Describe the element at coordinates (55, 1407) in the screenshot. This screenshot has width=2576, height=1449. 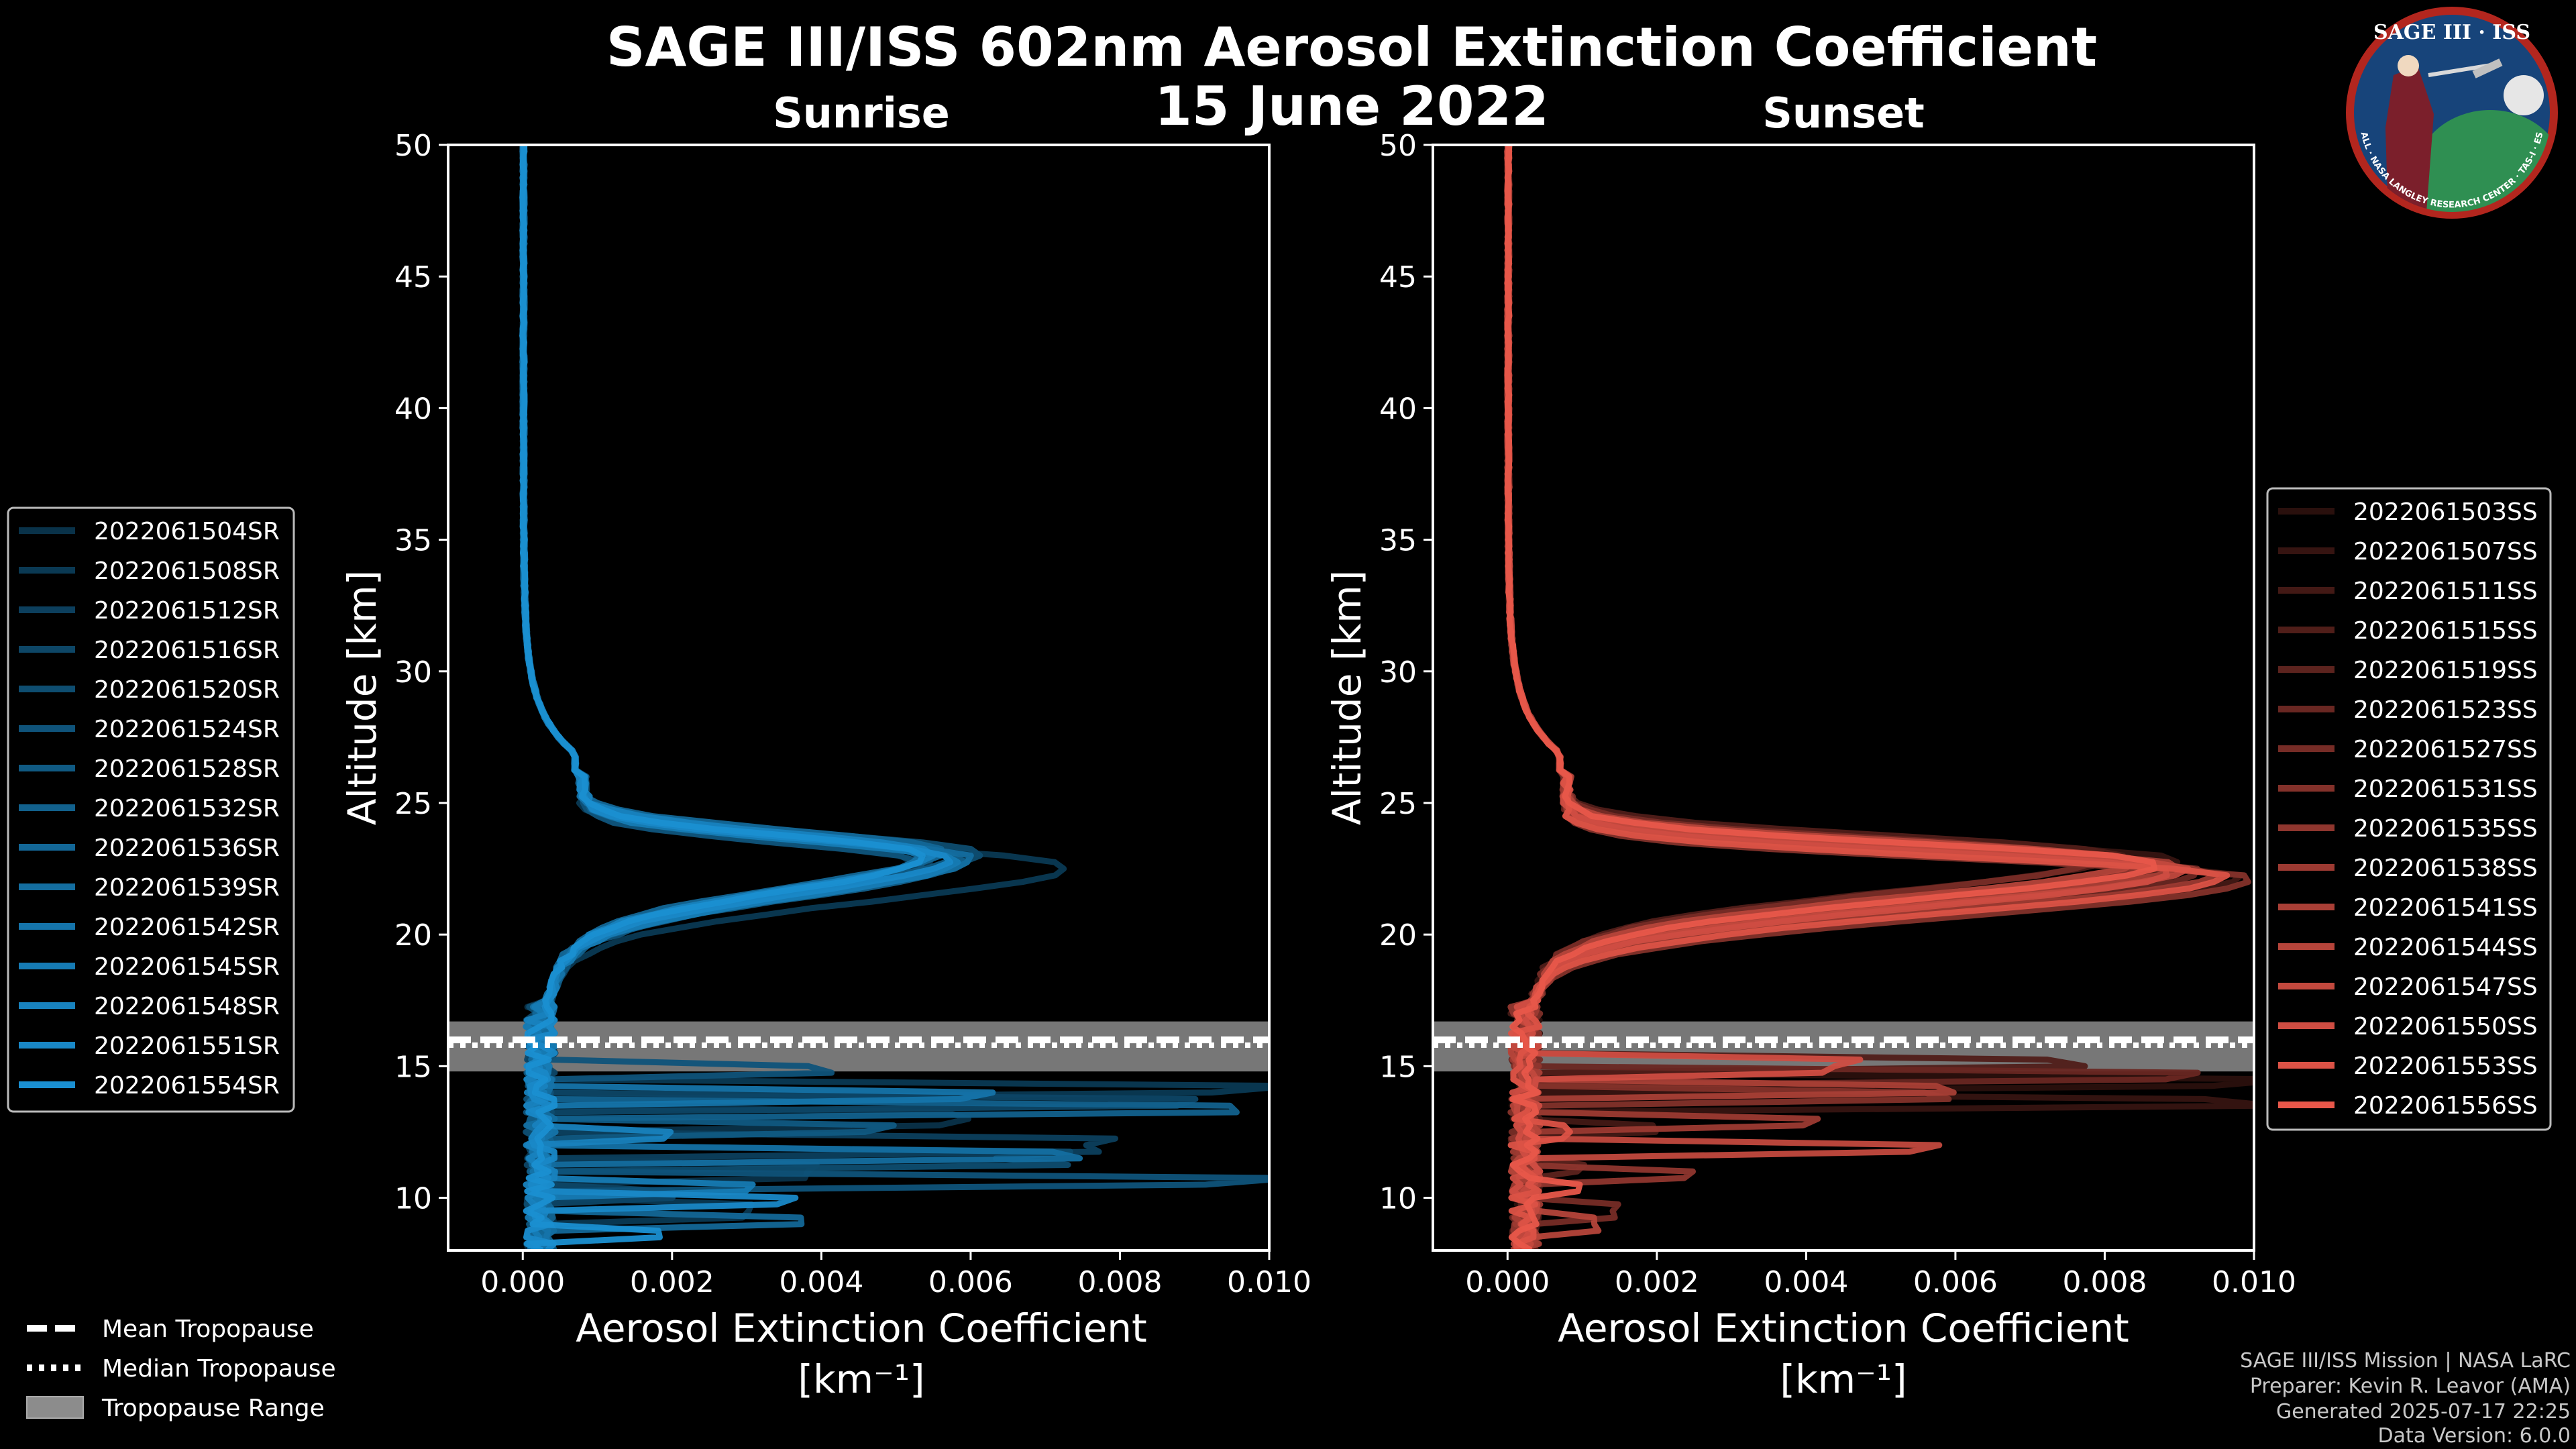
I see `tropopause-range-swatch` at that location.